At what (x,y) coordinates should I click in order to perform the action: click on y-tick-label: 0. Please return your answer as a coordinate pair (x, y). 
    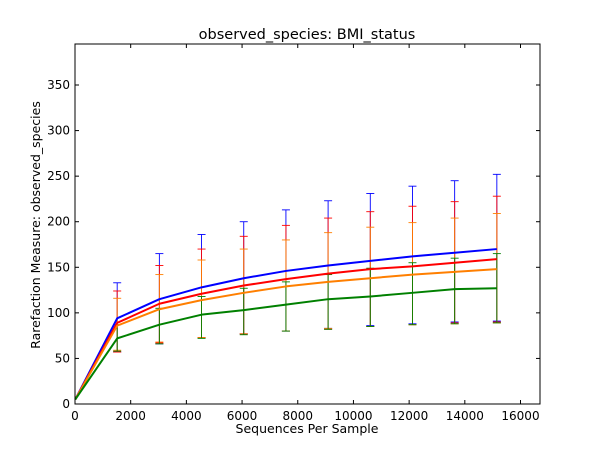
    Looking at the image, I should click on (66, 404).